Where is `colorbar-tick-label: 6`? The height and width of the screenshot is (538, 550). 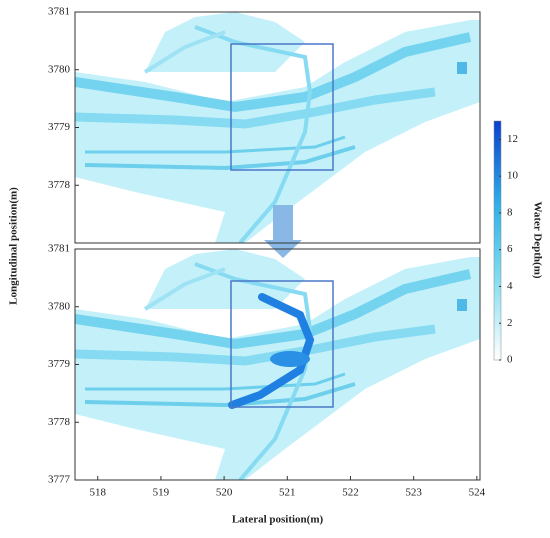
colorbar-tick-label: 6 is located at coordinates (510, 249).